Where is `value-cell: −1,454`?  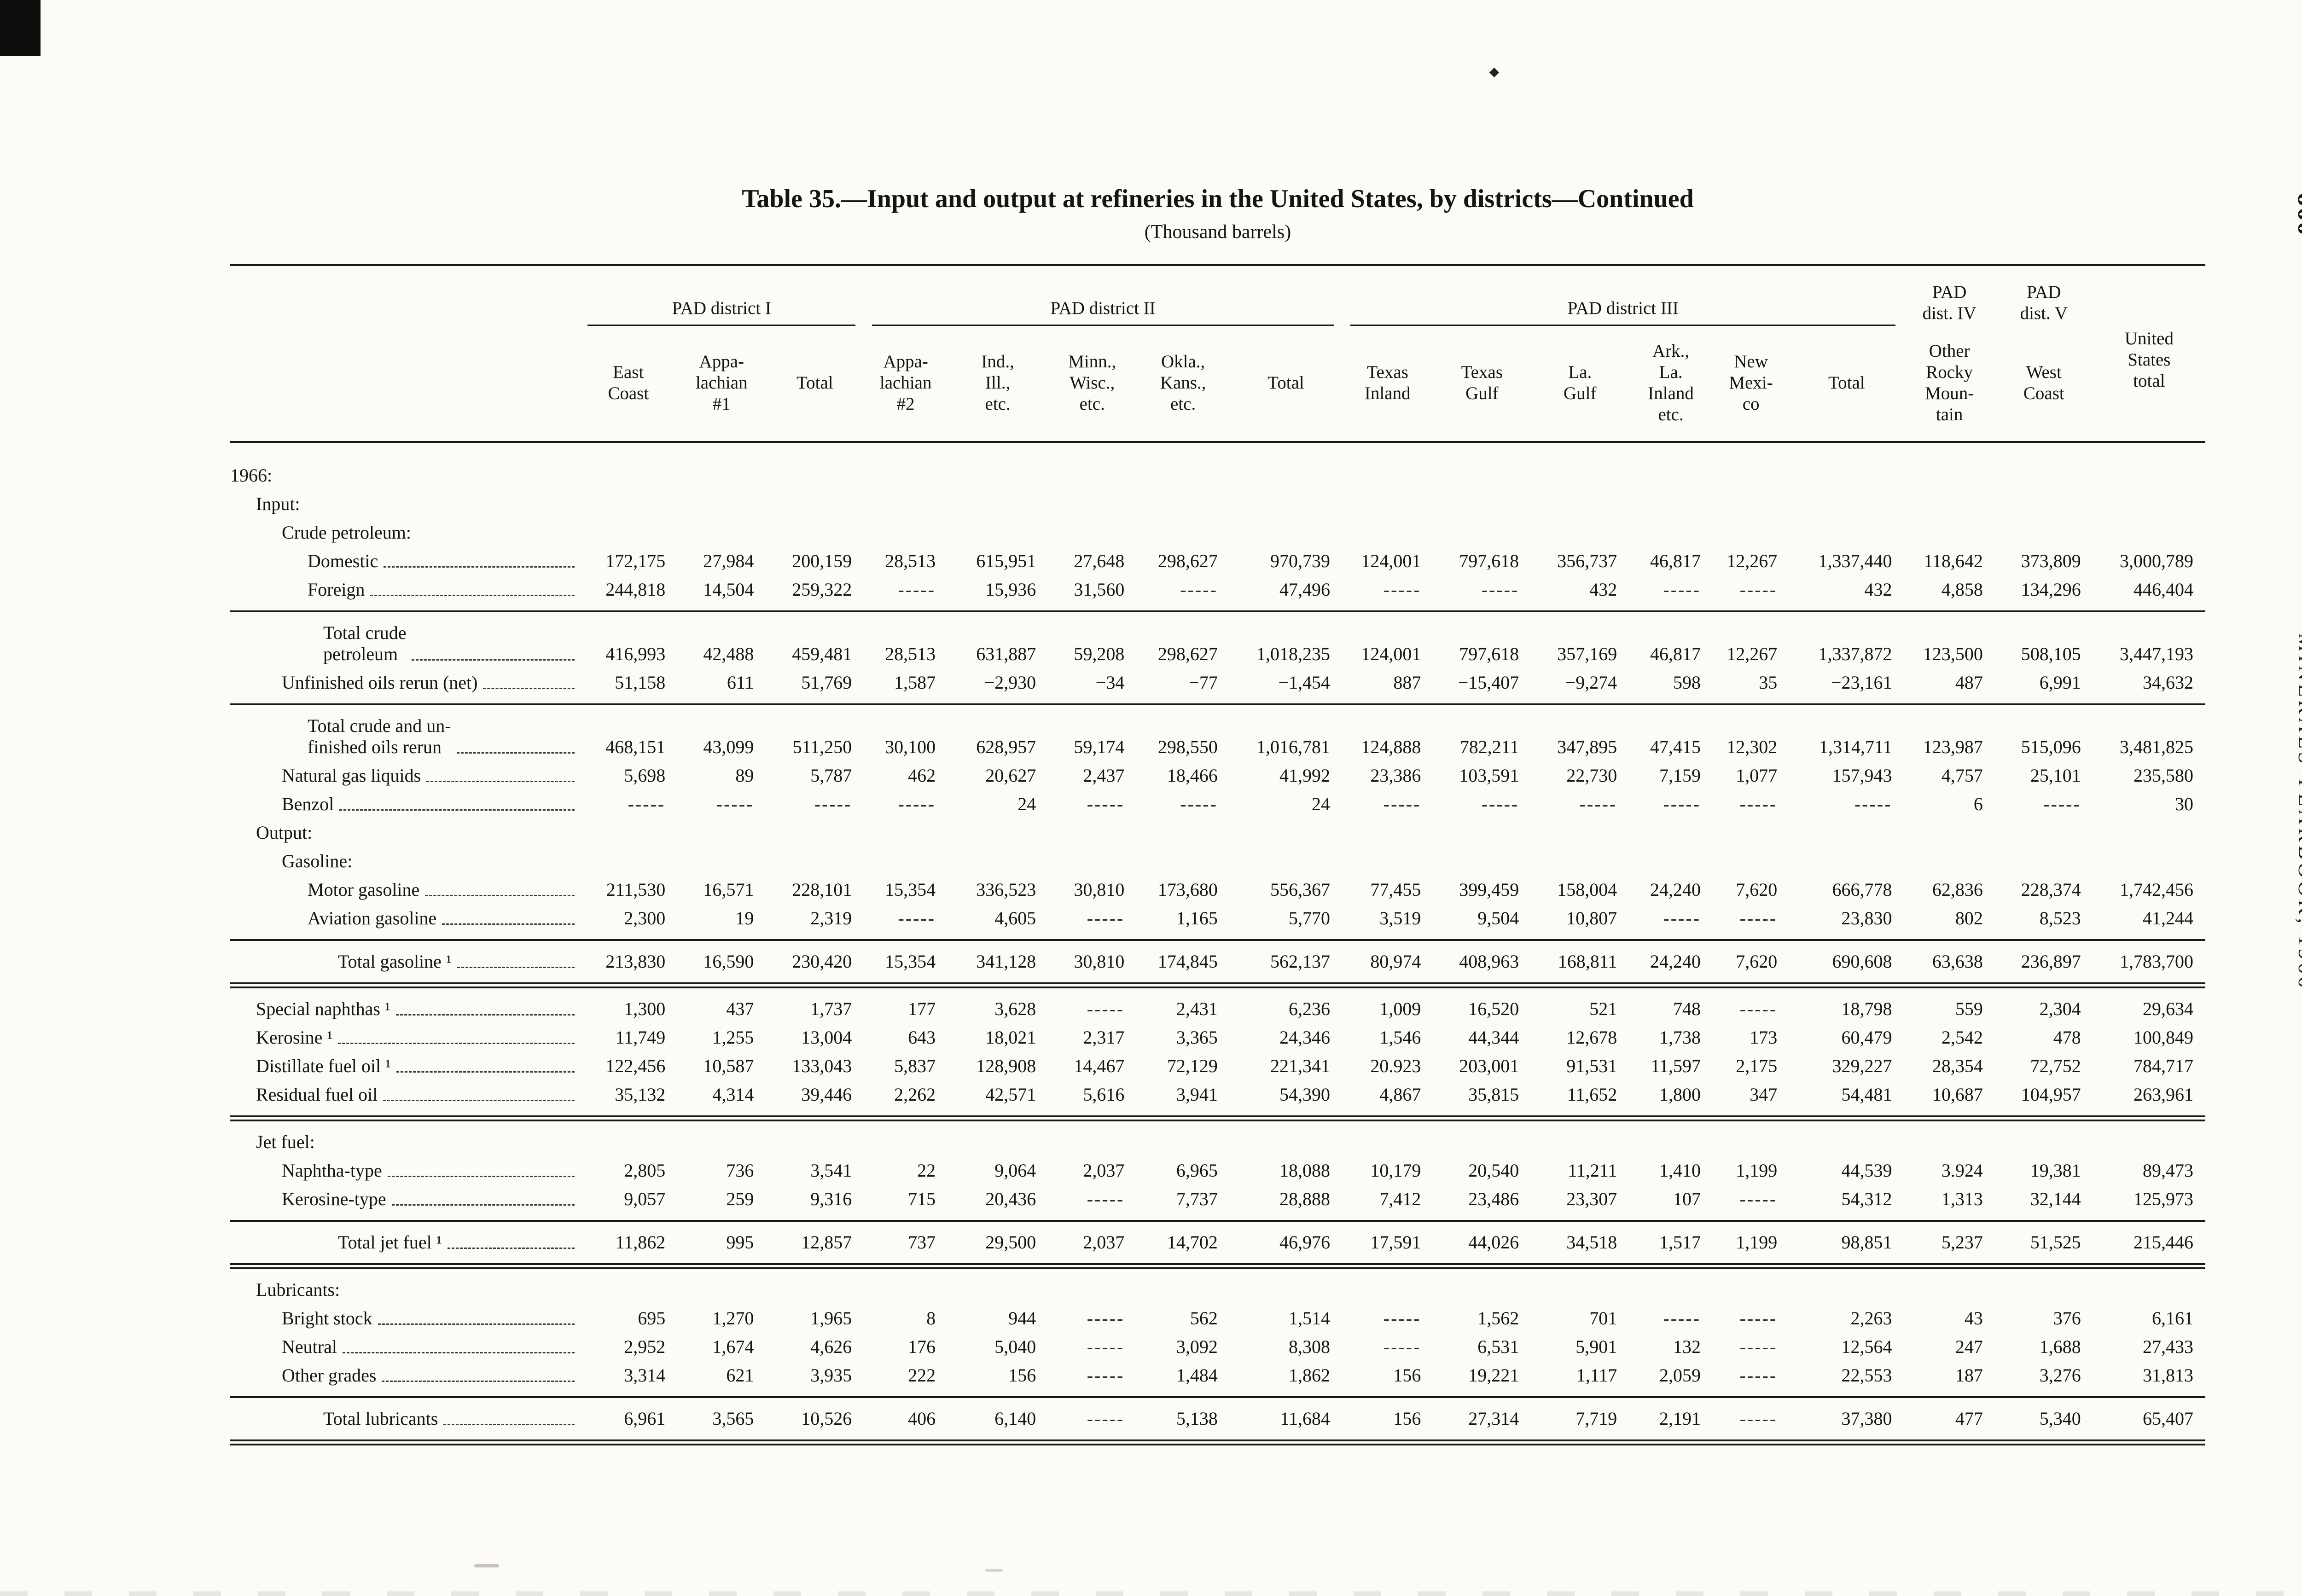
value-cell: −1,454 is located at coordinates (1304, 682).